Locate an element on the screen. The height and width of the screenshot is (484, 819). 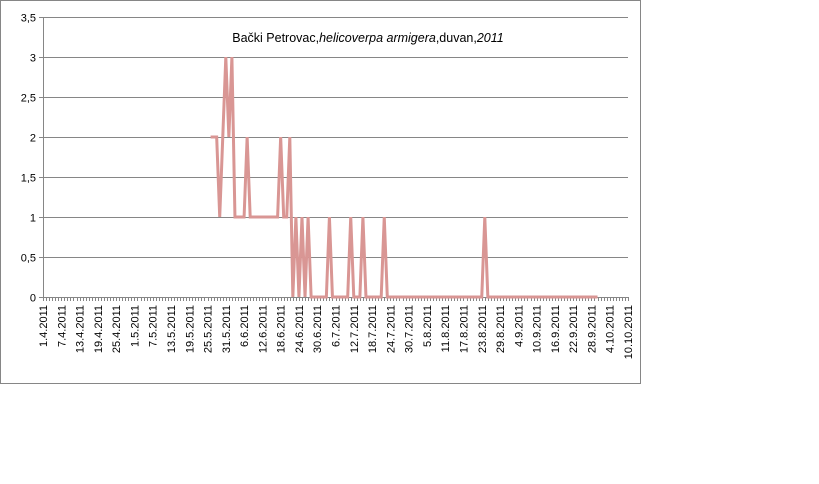
y-tick-label: 2 is located at coordinates (33, 139).